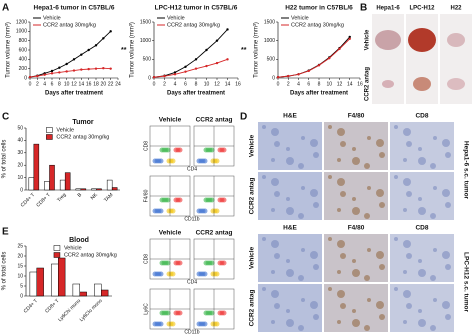 This screenshot has width=474, height=334. Describe the element at coordinates (146, 309) in the screenshot. I see `flow-axis-label: Ly6C` at that location.